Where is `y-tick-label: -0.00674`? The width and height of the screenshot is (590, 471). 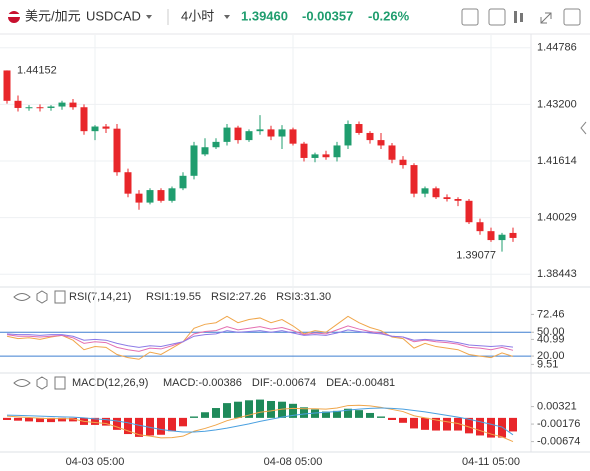 y-tick-label: -0.00674 is located at coordinates (558, 441).